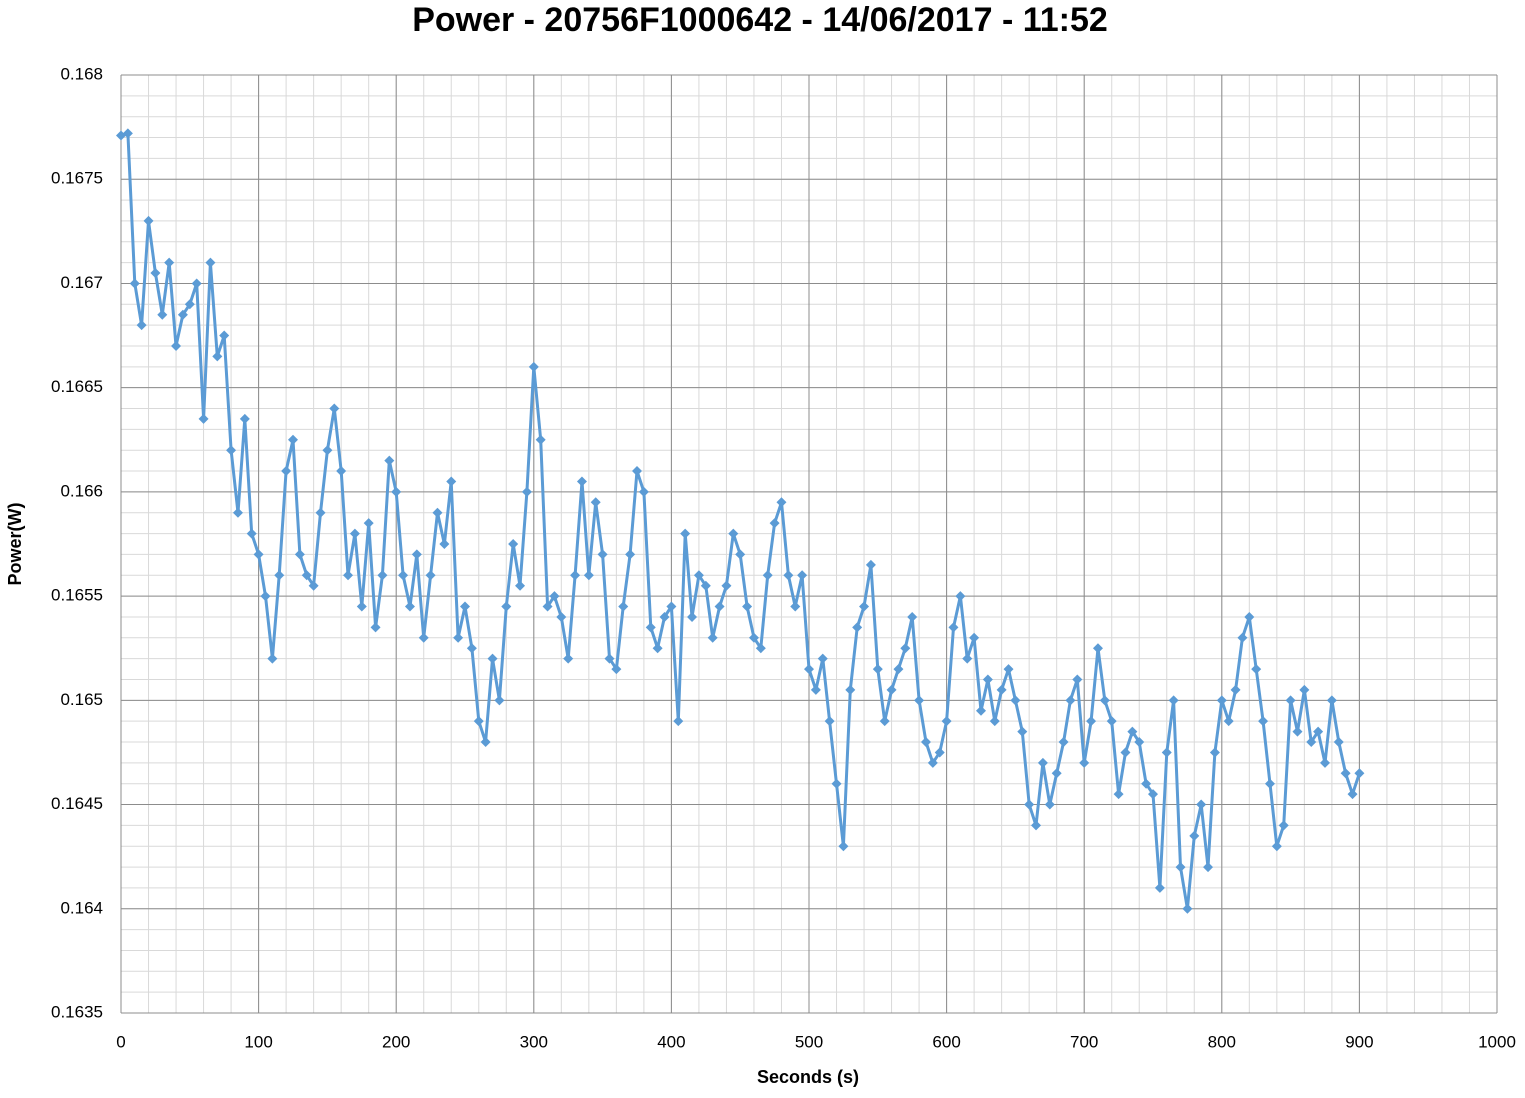 The height and width of the screenshot is (1098, 1525). What do you see at coordinates (808, 1077) in the screenshot?
I see `x-axis-label: Seconds (s)` at bounding box center [808, 1077].